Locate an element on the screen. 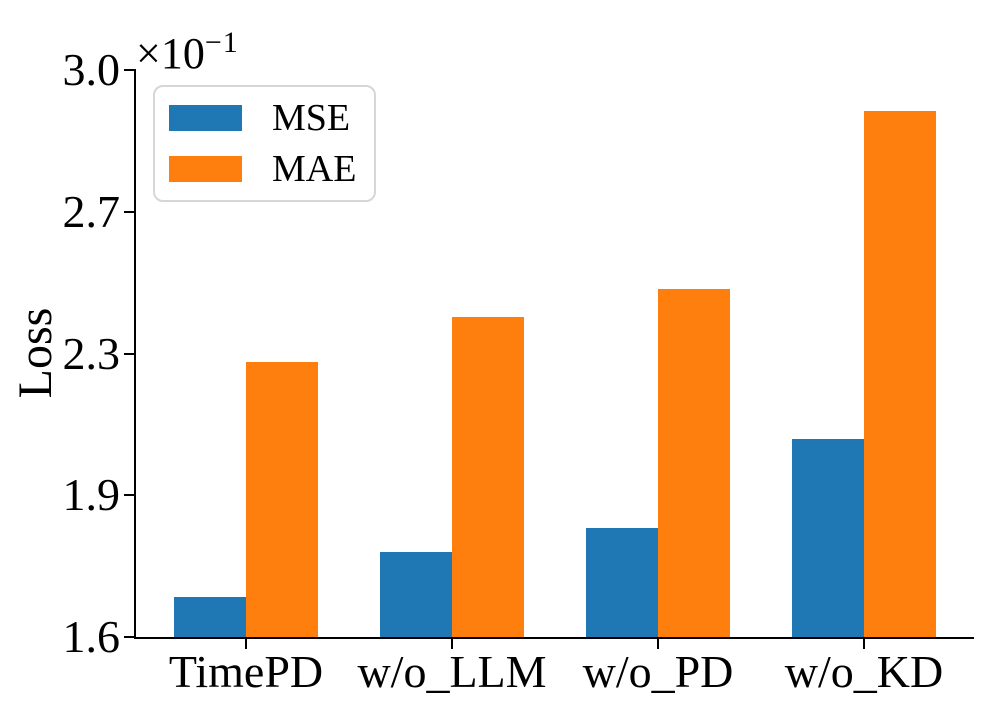  x-axis-spine is located at coordinates (554, 638).